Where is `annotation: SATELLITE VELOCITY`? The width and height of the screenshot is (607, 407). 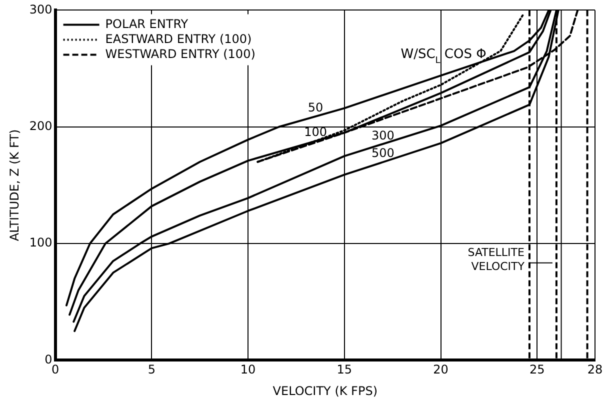
annotation: SATELLITE VELOCITY is located at coordinates (496, 259).